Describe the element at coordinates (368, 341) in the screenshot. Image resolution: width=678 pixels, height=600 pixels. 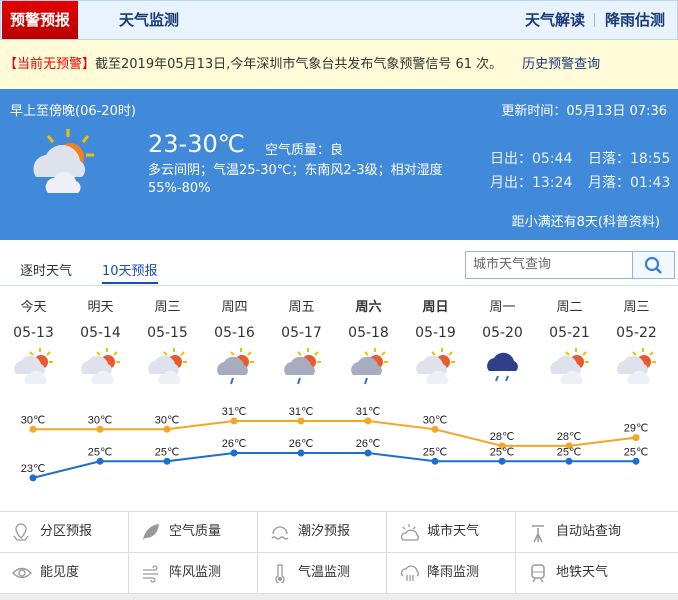
I see `forecast-day: 周六 05-18` at that location.